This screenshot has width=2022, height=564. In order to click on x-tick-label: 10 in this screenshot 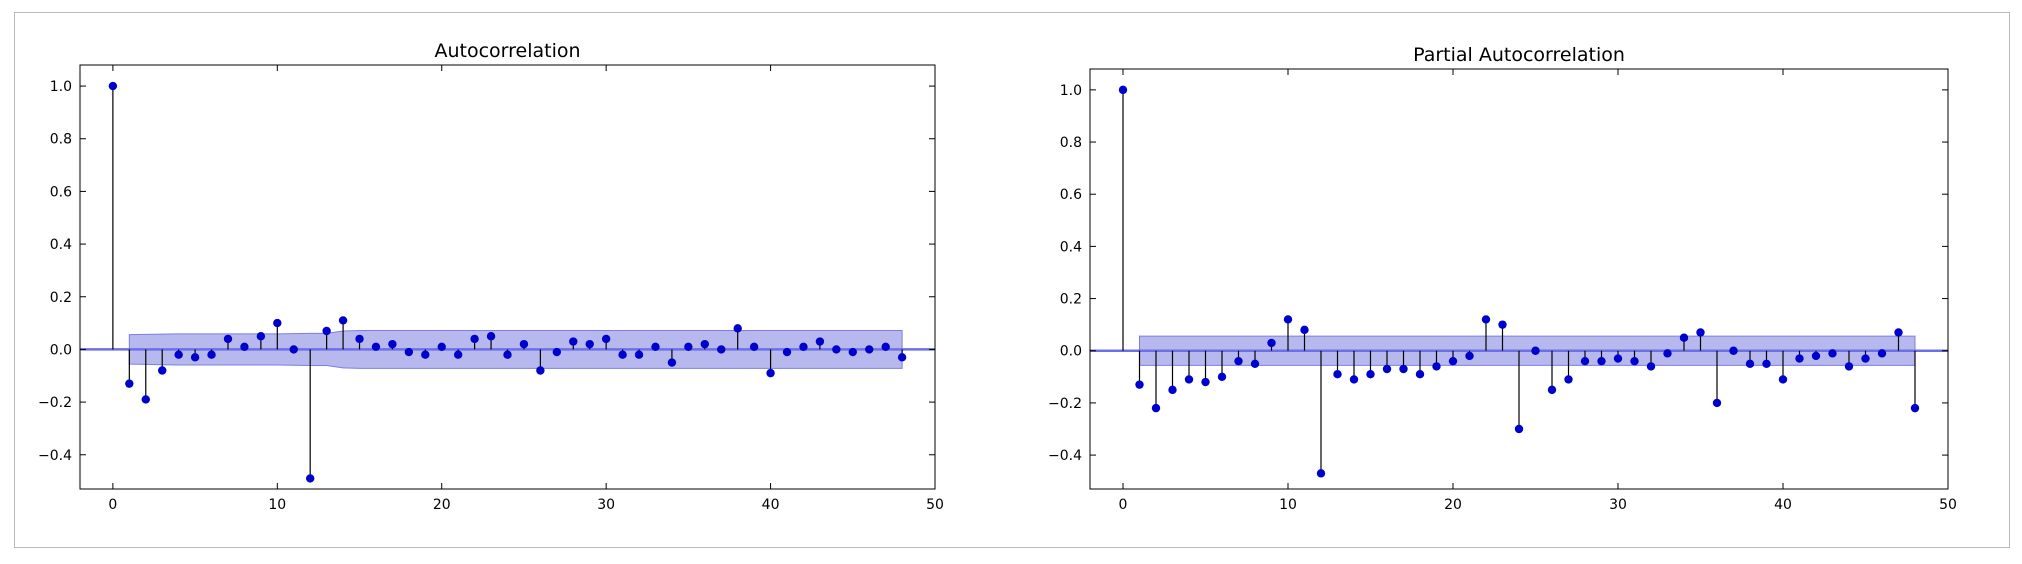, I will do `click(1288, 505)`.